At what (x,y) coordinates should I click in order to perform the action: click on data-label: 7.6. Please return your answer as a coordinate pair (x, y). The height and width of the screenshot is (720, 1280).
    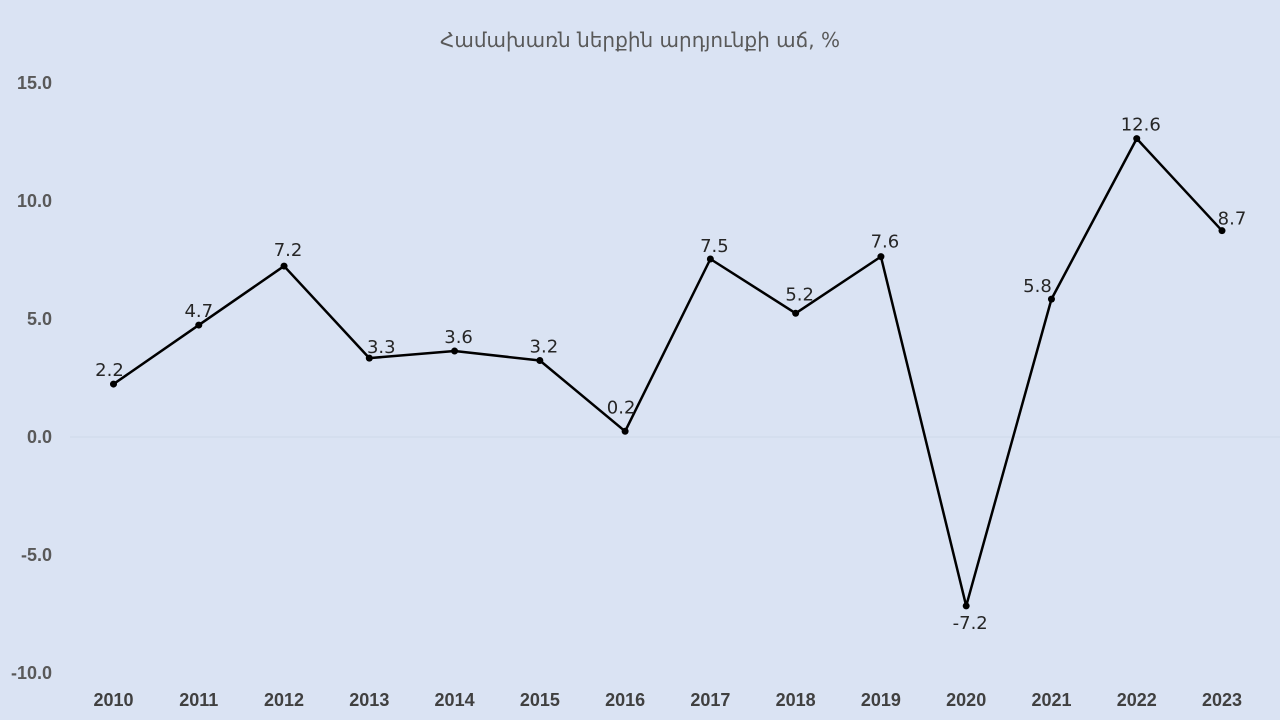
    Looking at the image, I should click on (885, 242).